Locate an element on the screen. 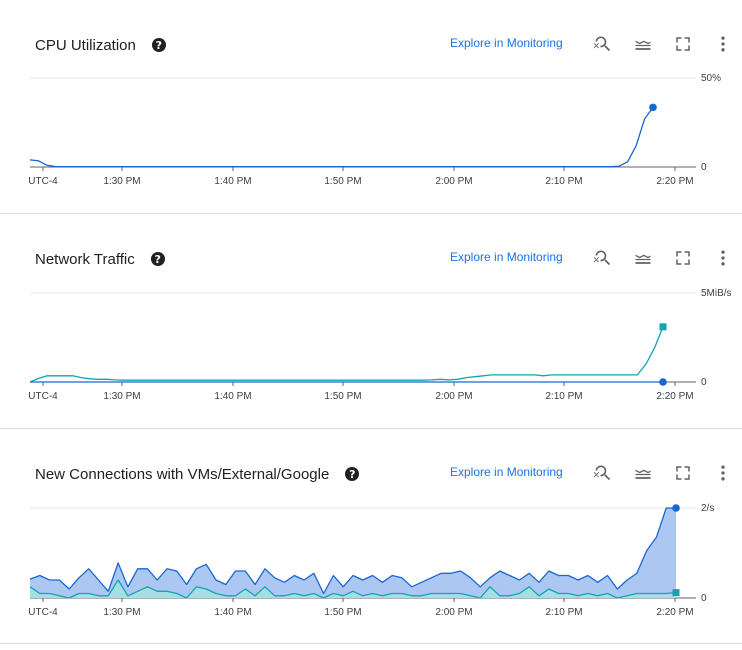 The height and width of the screenshot is (650, 742). series-1-area is located at coordinates (353, 589).